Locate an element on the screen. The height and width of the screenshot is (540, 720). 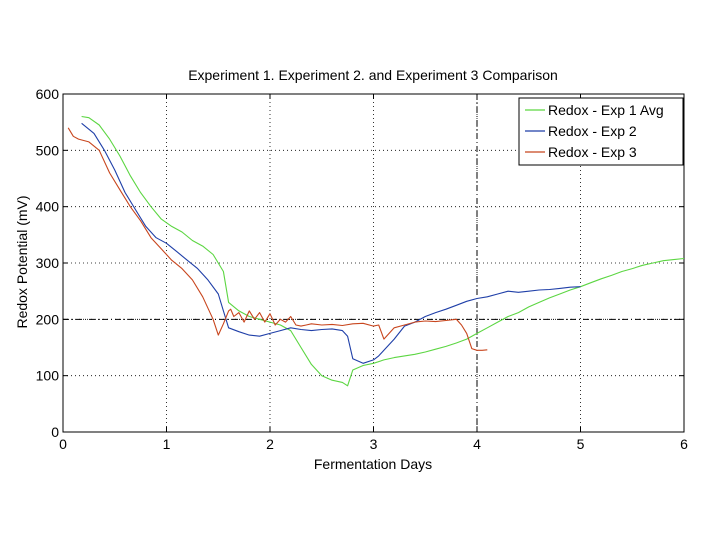
x-tick-label: 2 is located at coordinates (270, 444).